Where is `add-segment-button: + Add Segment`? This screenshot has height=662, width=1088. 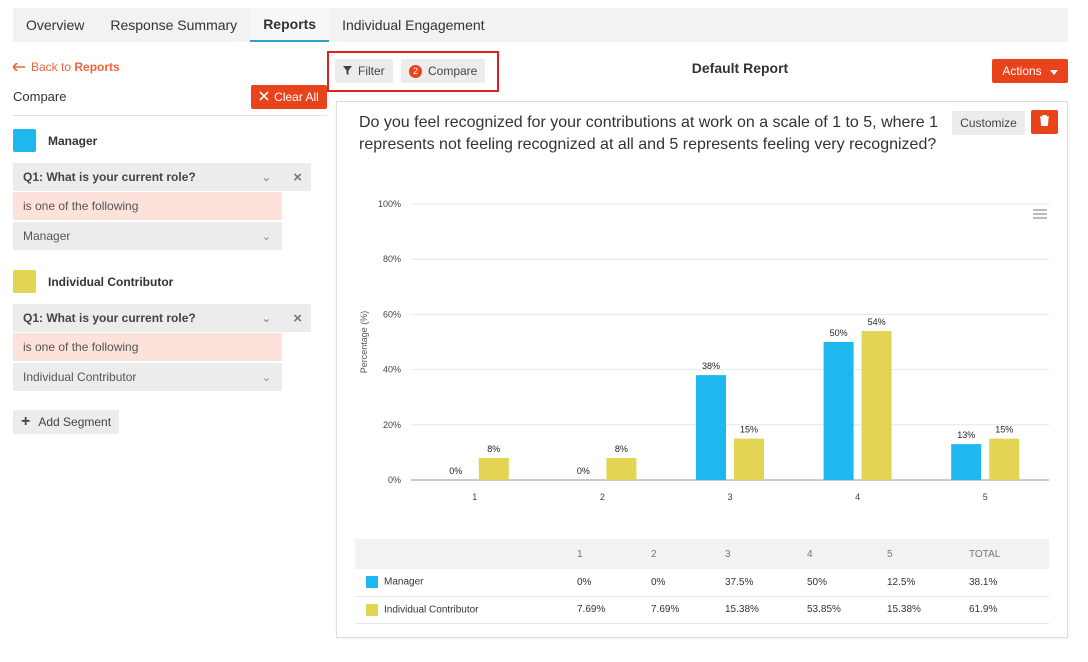
add-segment-button: + Add Segment is located at coordinates (66, 422).